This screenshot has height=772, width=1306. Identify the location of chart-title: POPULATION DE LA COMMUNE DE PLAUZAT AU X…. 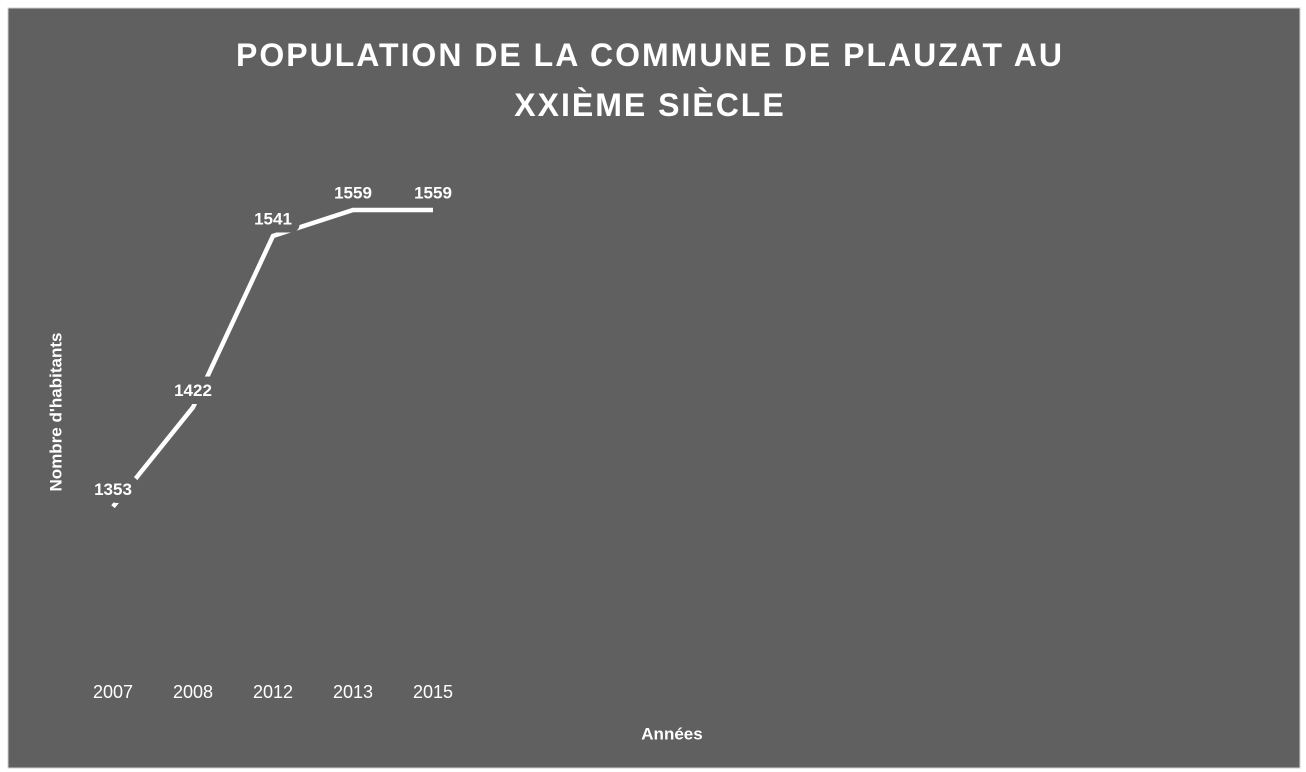
(650, 80).